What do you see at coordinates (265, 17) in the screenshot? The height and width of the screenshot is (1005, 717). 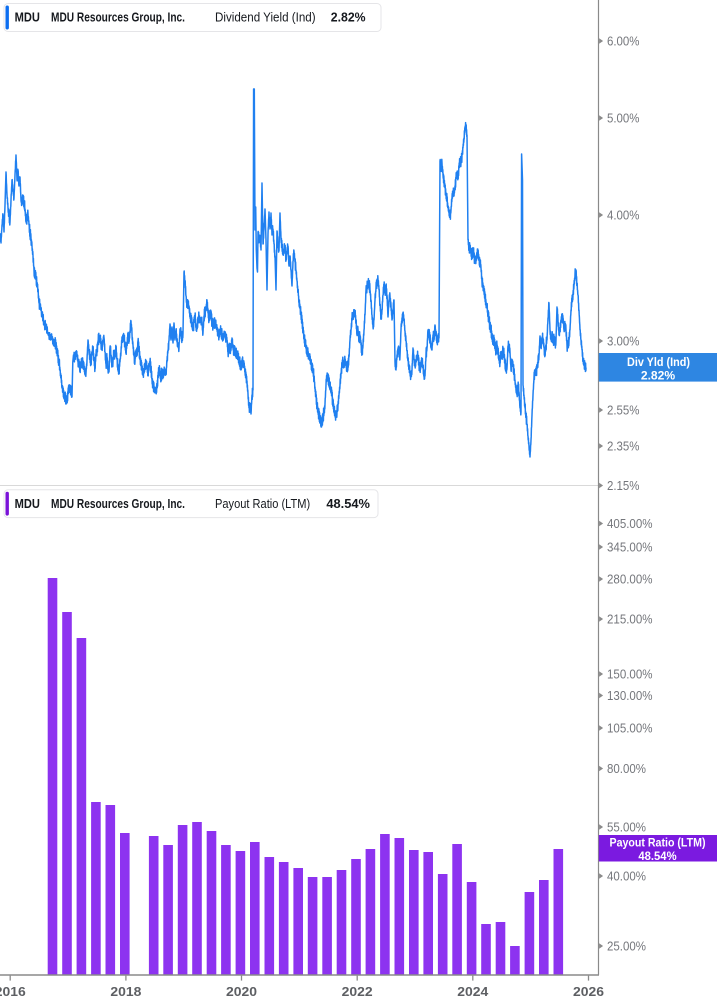 I see `svg-text: Dividend Yield (Ind)` at bounding box center [265, 17].